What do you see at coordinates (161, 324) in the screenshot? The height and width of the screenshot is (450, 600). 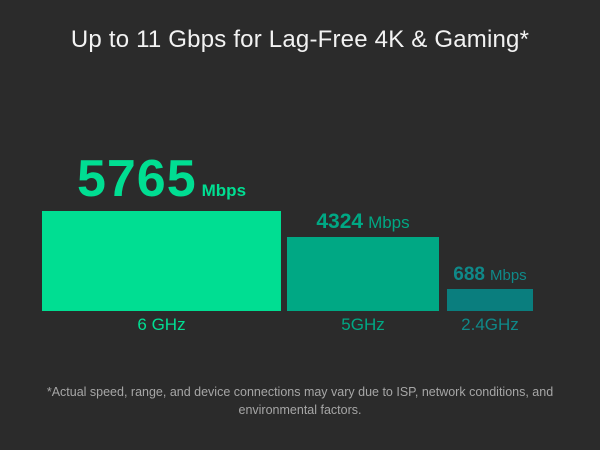 I see `band-label-6ghz: 6 GHz` at bounding box center [161, 324].